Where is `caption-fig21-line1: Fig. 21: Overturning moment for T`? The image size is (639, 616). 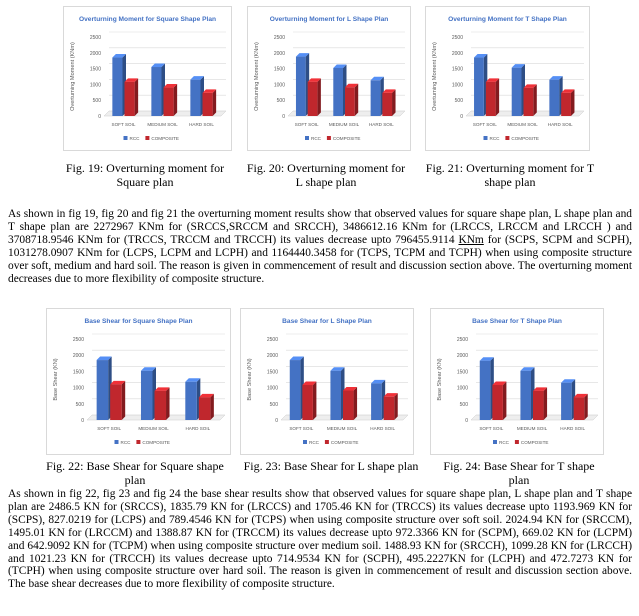
caption-fig21-line1: Fig. 21: Overturning moment for T is located at coordinates (510, 168).